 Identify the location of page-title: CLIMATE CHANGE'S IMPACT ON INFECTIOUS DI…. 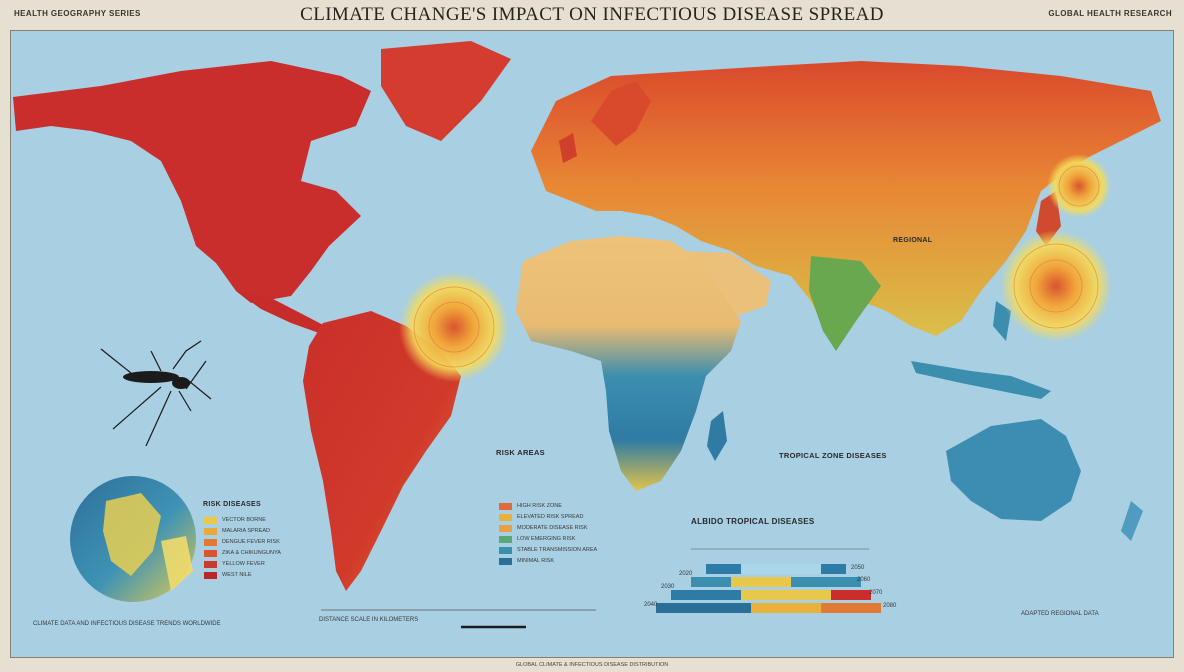
(592, 14).